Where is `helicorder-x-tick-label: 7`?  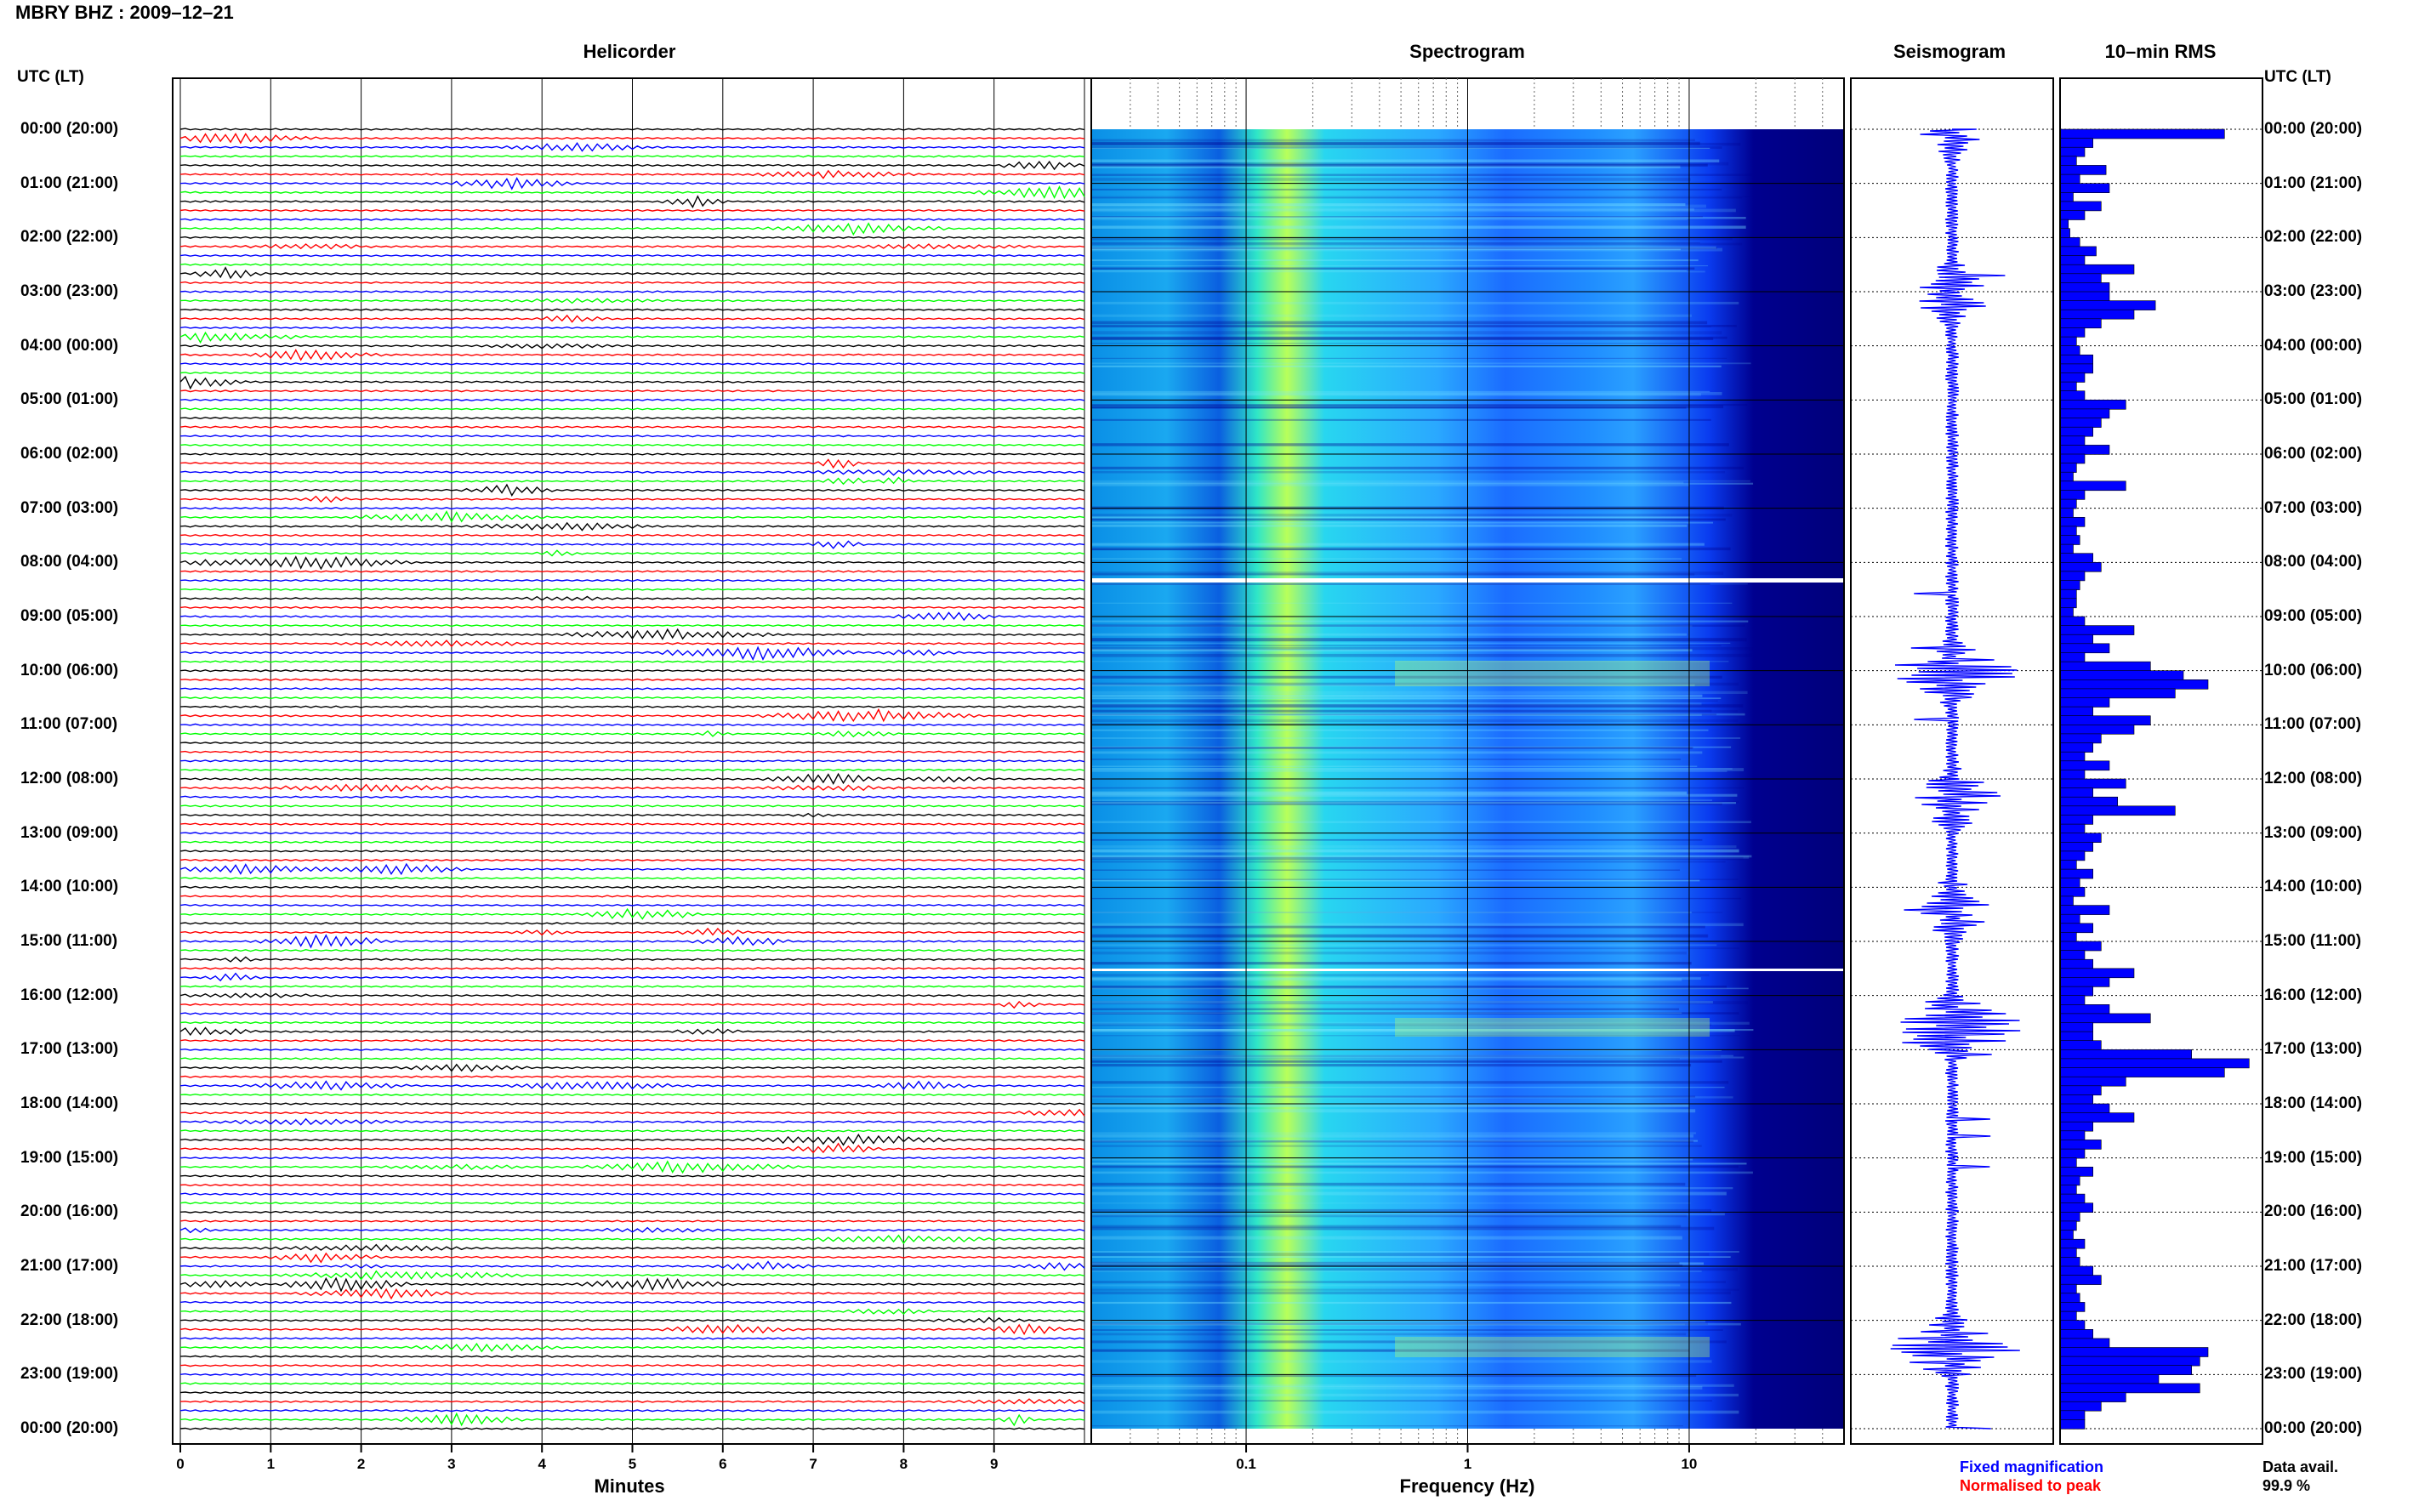 helicorder-x-tick-label: 7 is located at coordinates (813, 1464).